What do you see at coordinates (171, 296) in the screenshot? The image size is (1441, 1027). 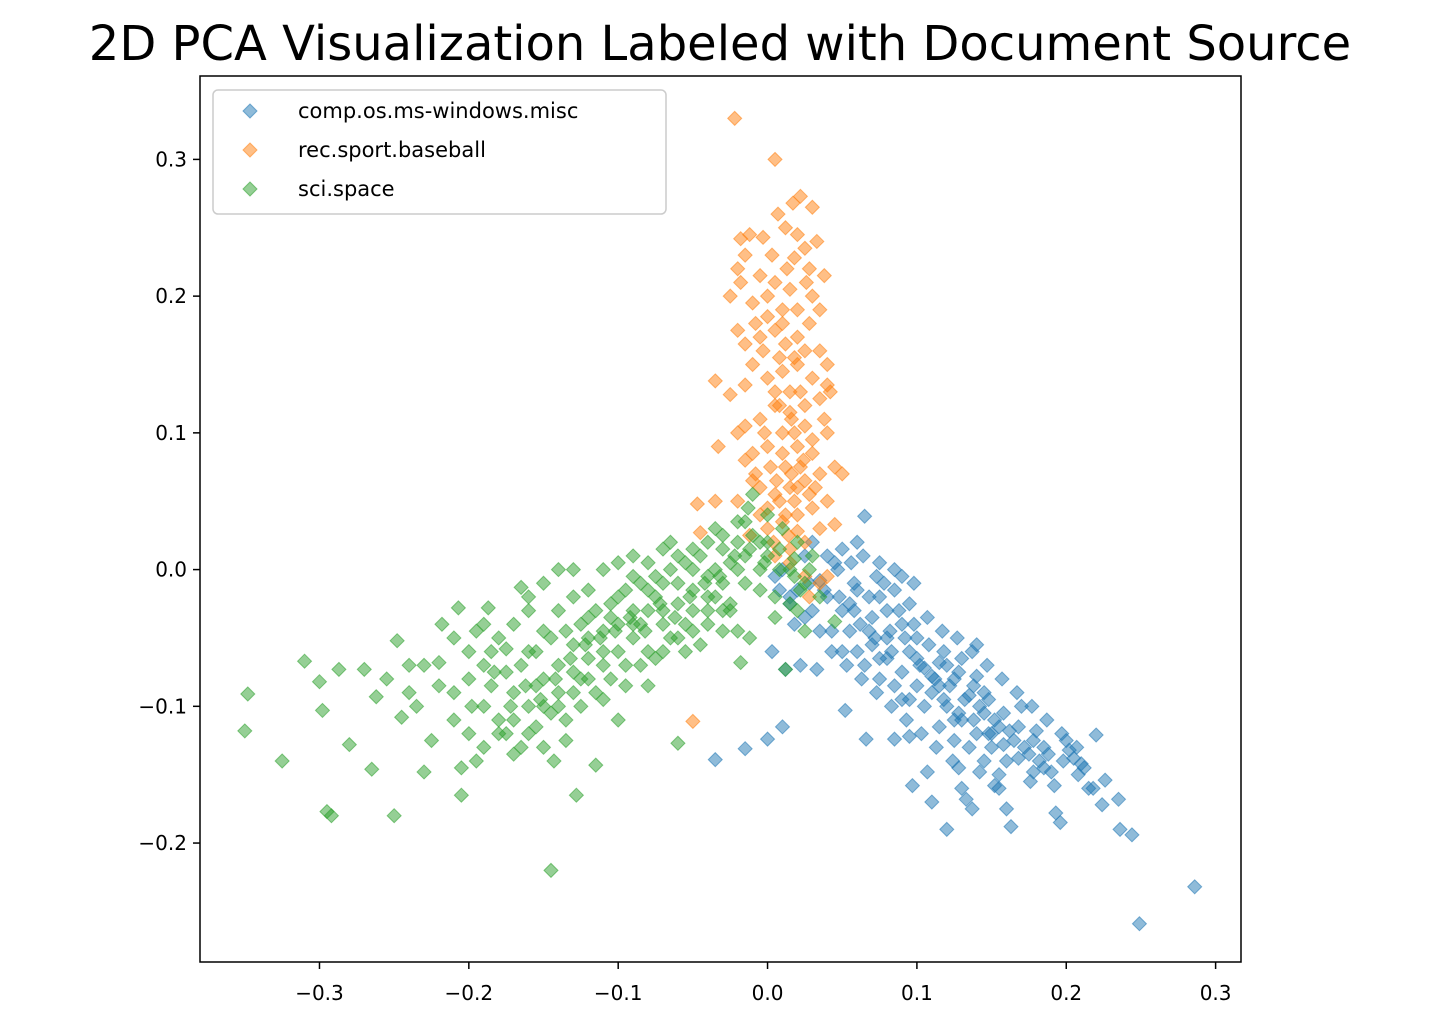 I see `y-tick-label: 0.2` at bounding box center [171, 296].